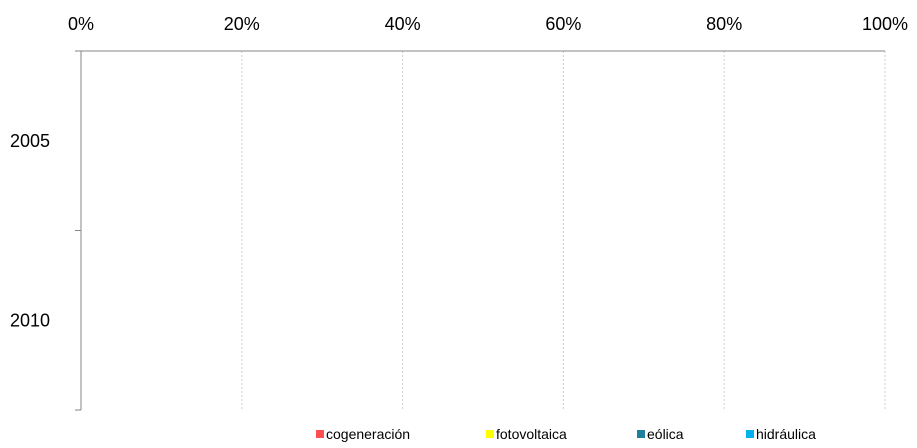  What do you see at coordinates (30, 320) in the screenshot?
I see `category-label: 2010` at bounding box center [30, 320].